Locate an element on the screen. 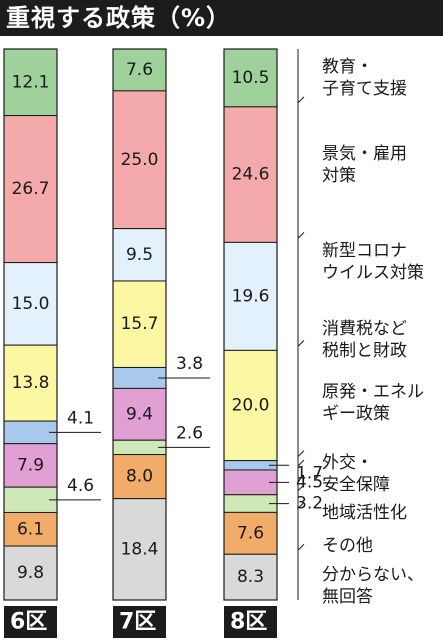 This screenshot has height=640, width=443. district-label-3: 8区 is located at coordinates (248, 622).